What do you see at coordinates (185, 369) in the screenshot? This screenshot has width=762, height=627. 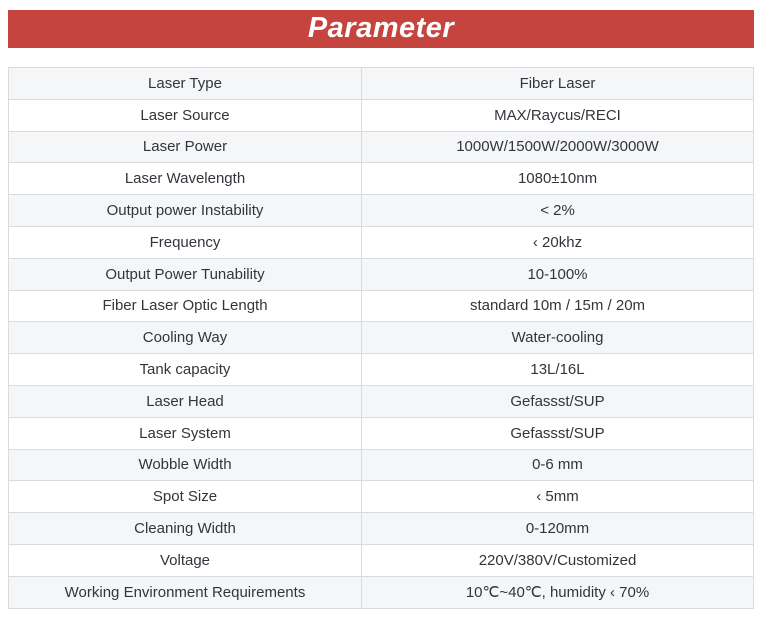 I see `spec-label-cell: Tank capacity` at bounding box center [185, 369].